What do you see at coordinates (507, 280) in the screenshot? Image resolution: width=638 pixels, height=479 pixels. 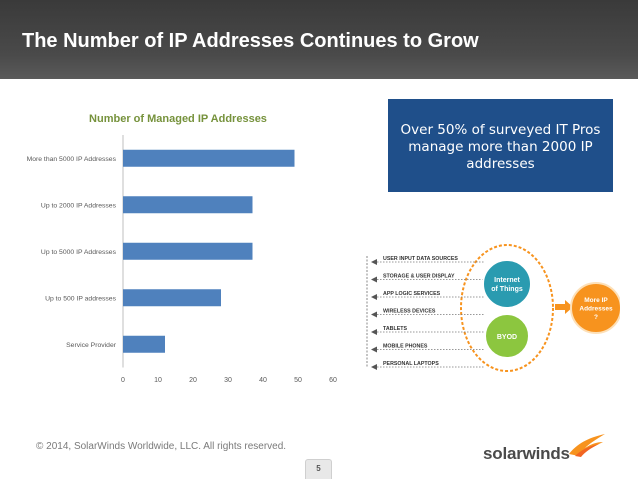 I see `iot-label: Internet` at bounding box center [507, 280].